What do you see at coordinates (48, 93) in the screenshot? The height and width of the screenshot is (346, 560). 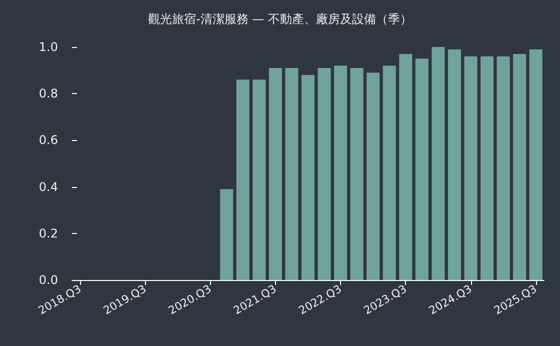 I see `y-tick-label: 0.8` at bounding box center [48, 93].